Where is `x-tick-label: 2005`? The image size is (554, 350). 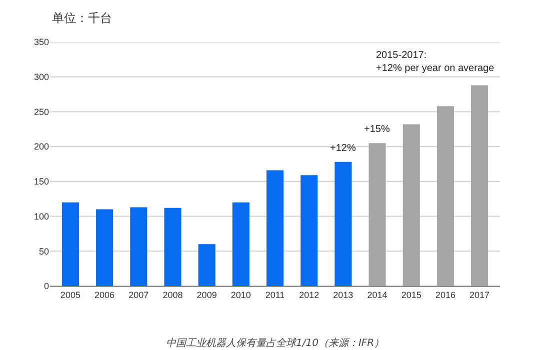 x-tick-label: 2005 is located at coordinates (70, 295).